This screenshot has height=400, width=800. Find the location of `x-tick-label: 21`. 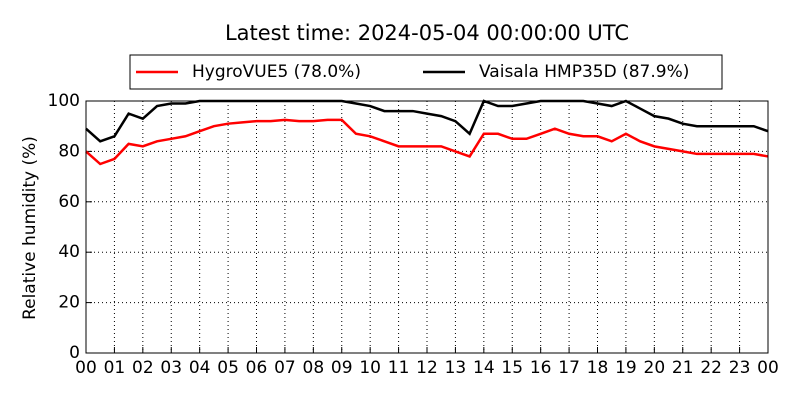

x-tick-label: 21 is located at coordinates (683, 368).